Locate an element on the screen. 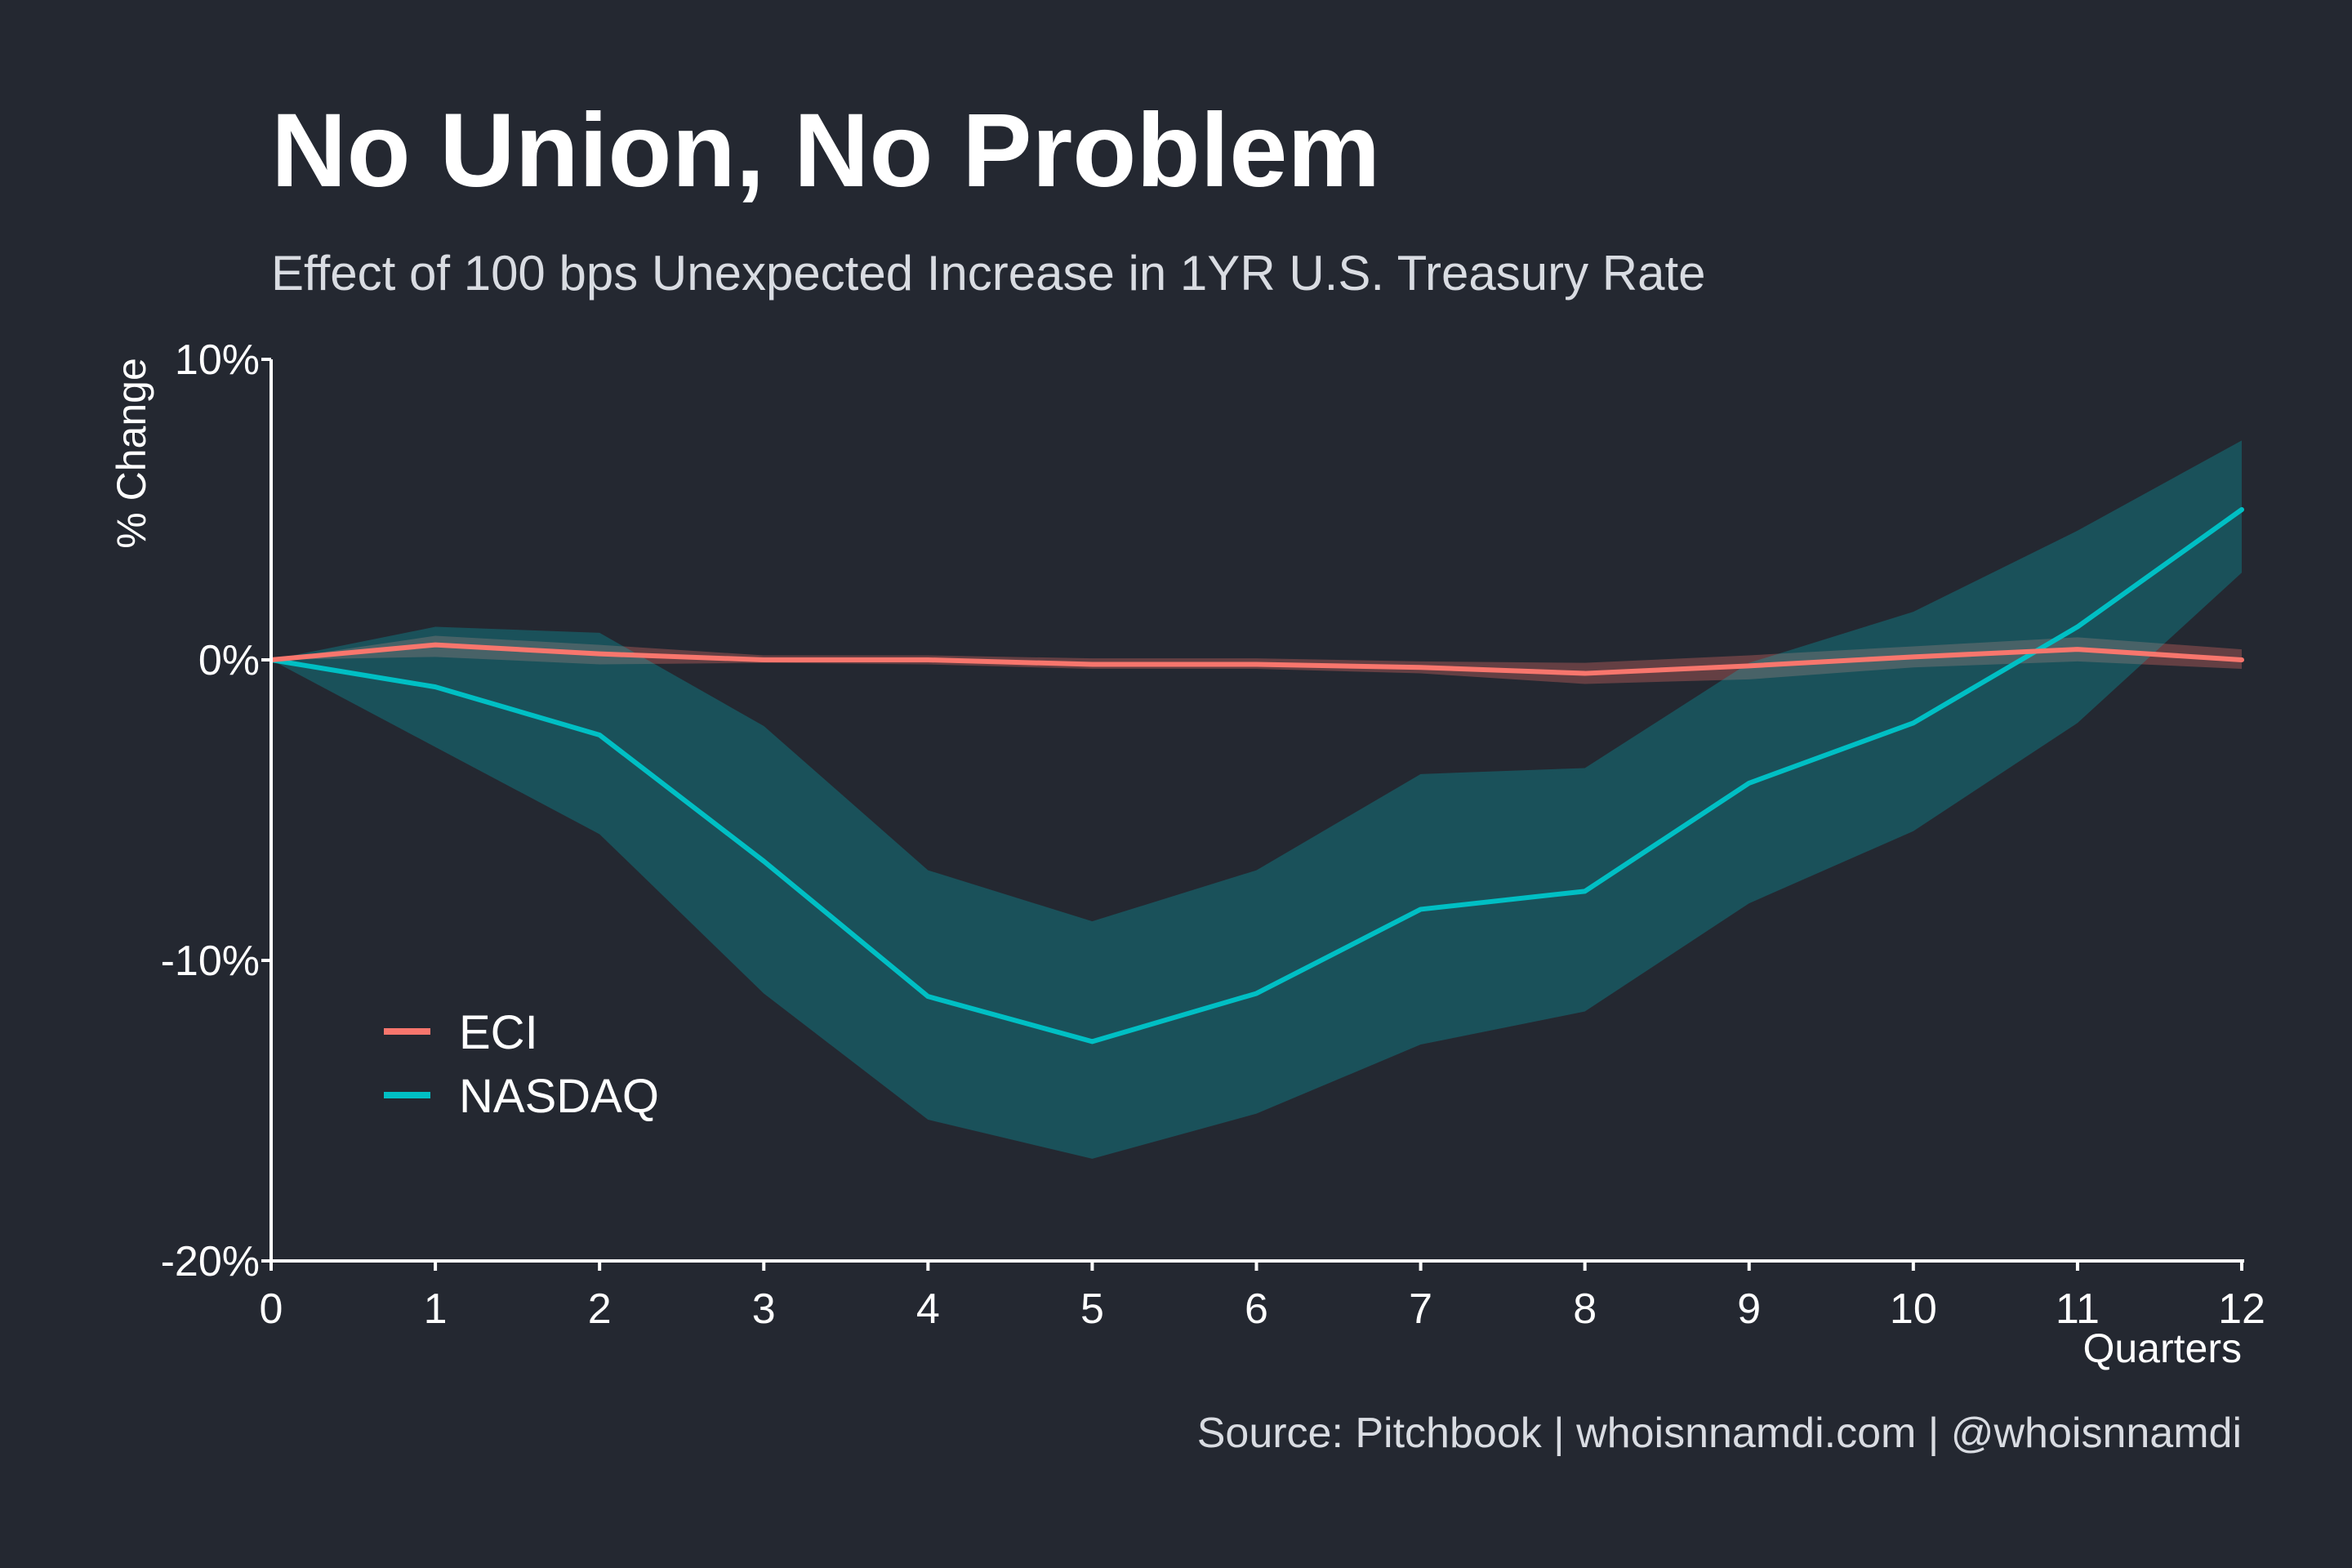 The height and width of the screenshot is (1568, 2352). x-tick-label: 8 is located at coordinates (1585, 1309).